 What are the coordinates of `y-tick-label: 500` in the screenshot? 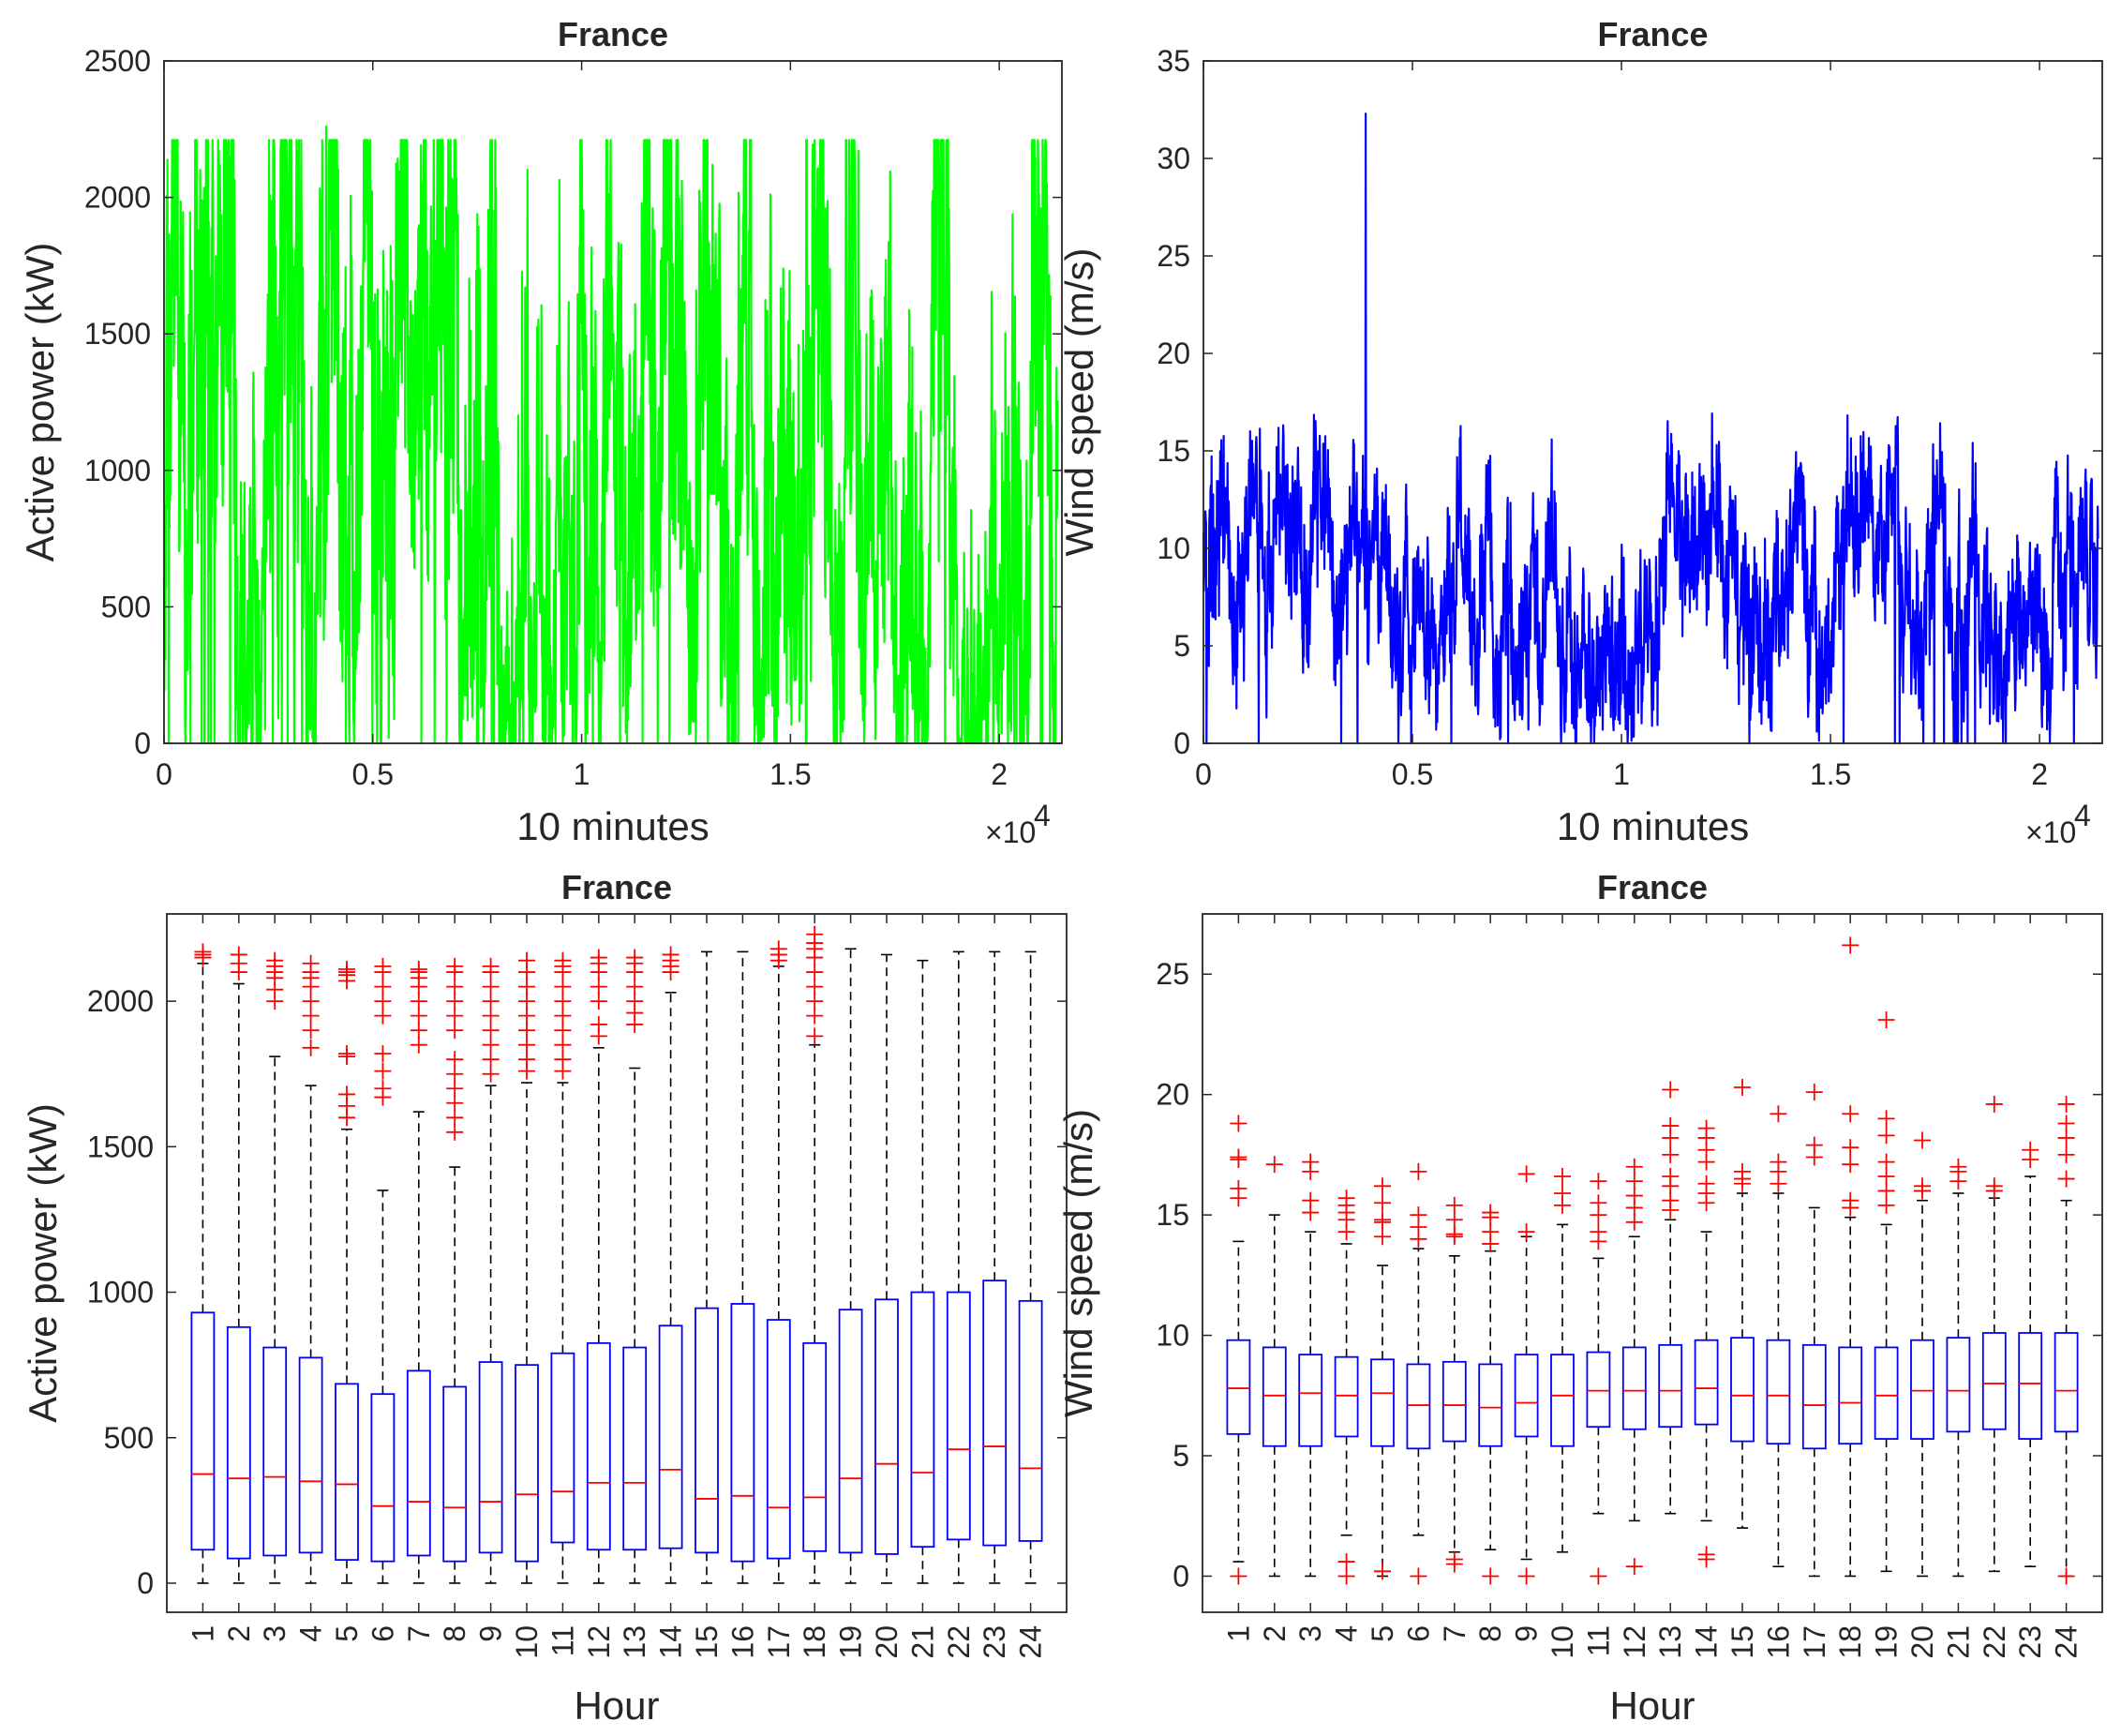 It's located at (126, 607).